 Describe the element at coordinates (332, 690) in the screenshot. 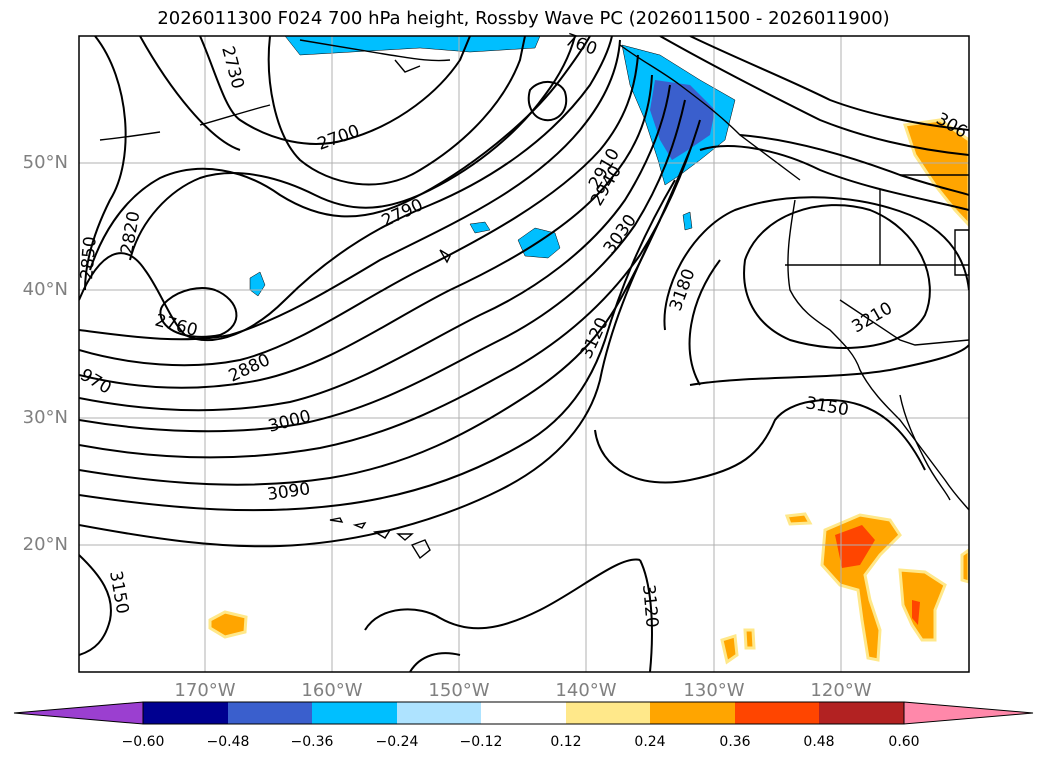

I see `longitude-label: 160°W` at that location.